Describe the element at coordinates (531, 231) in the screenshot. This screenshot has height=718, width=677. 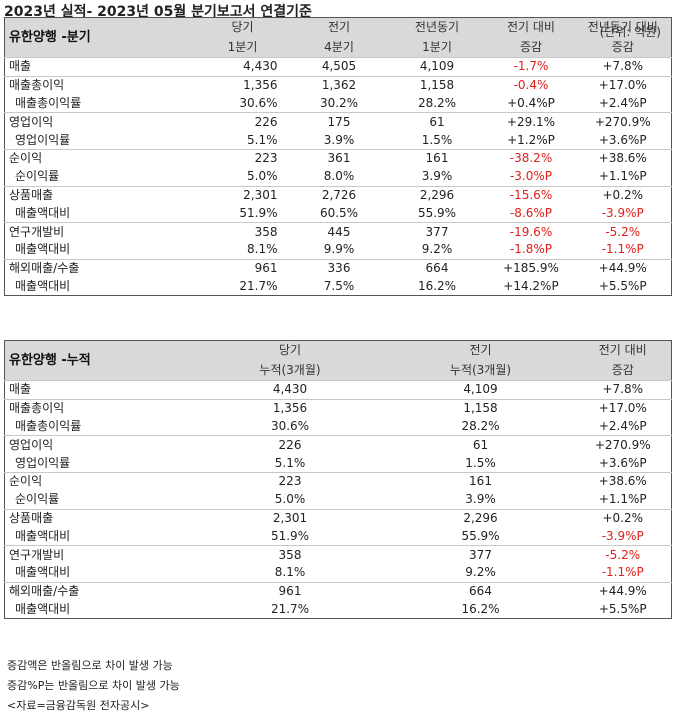
I see `change-qoq: -19.6%` at that location.